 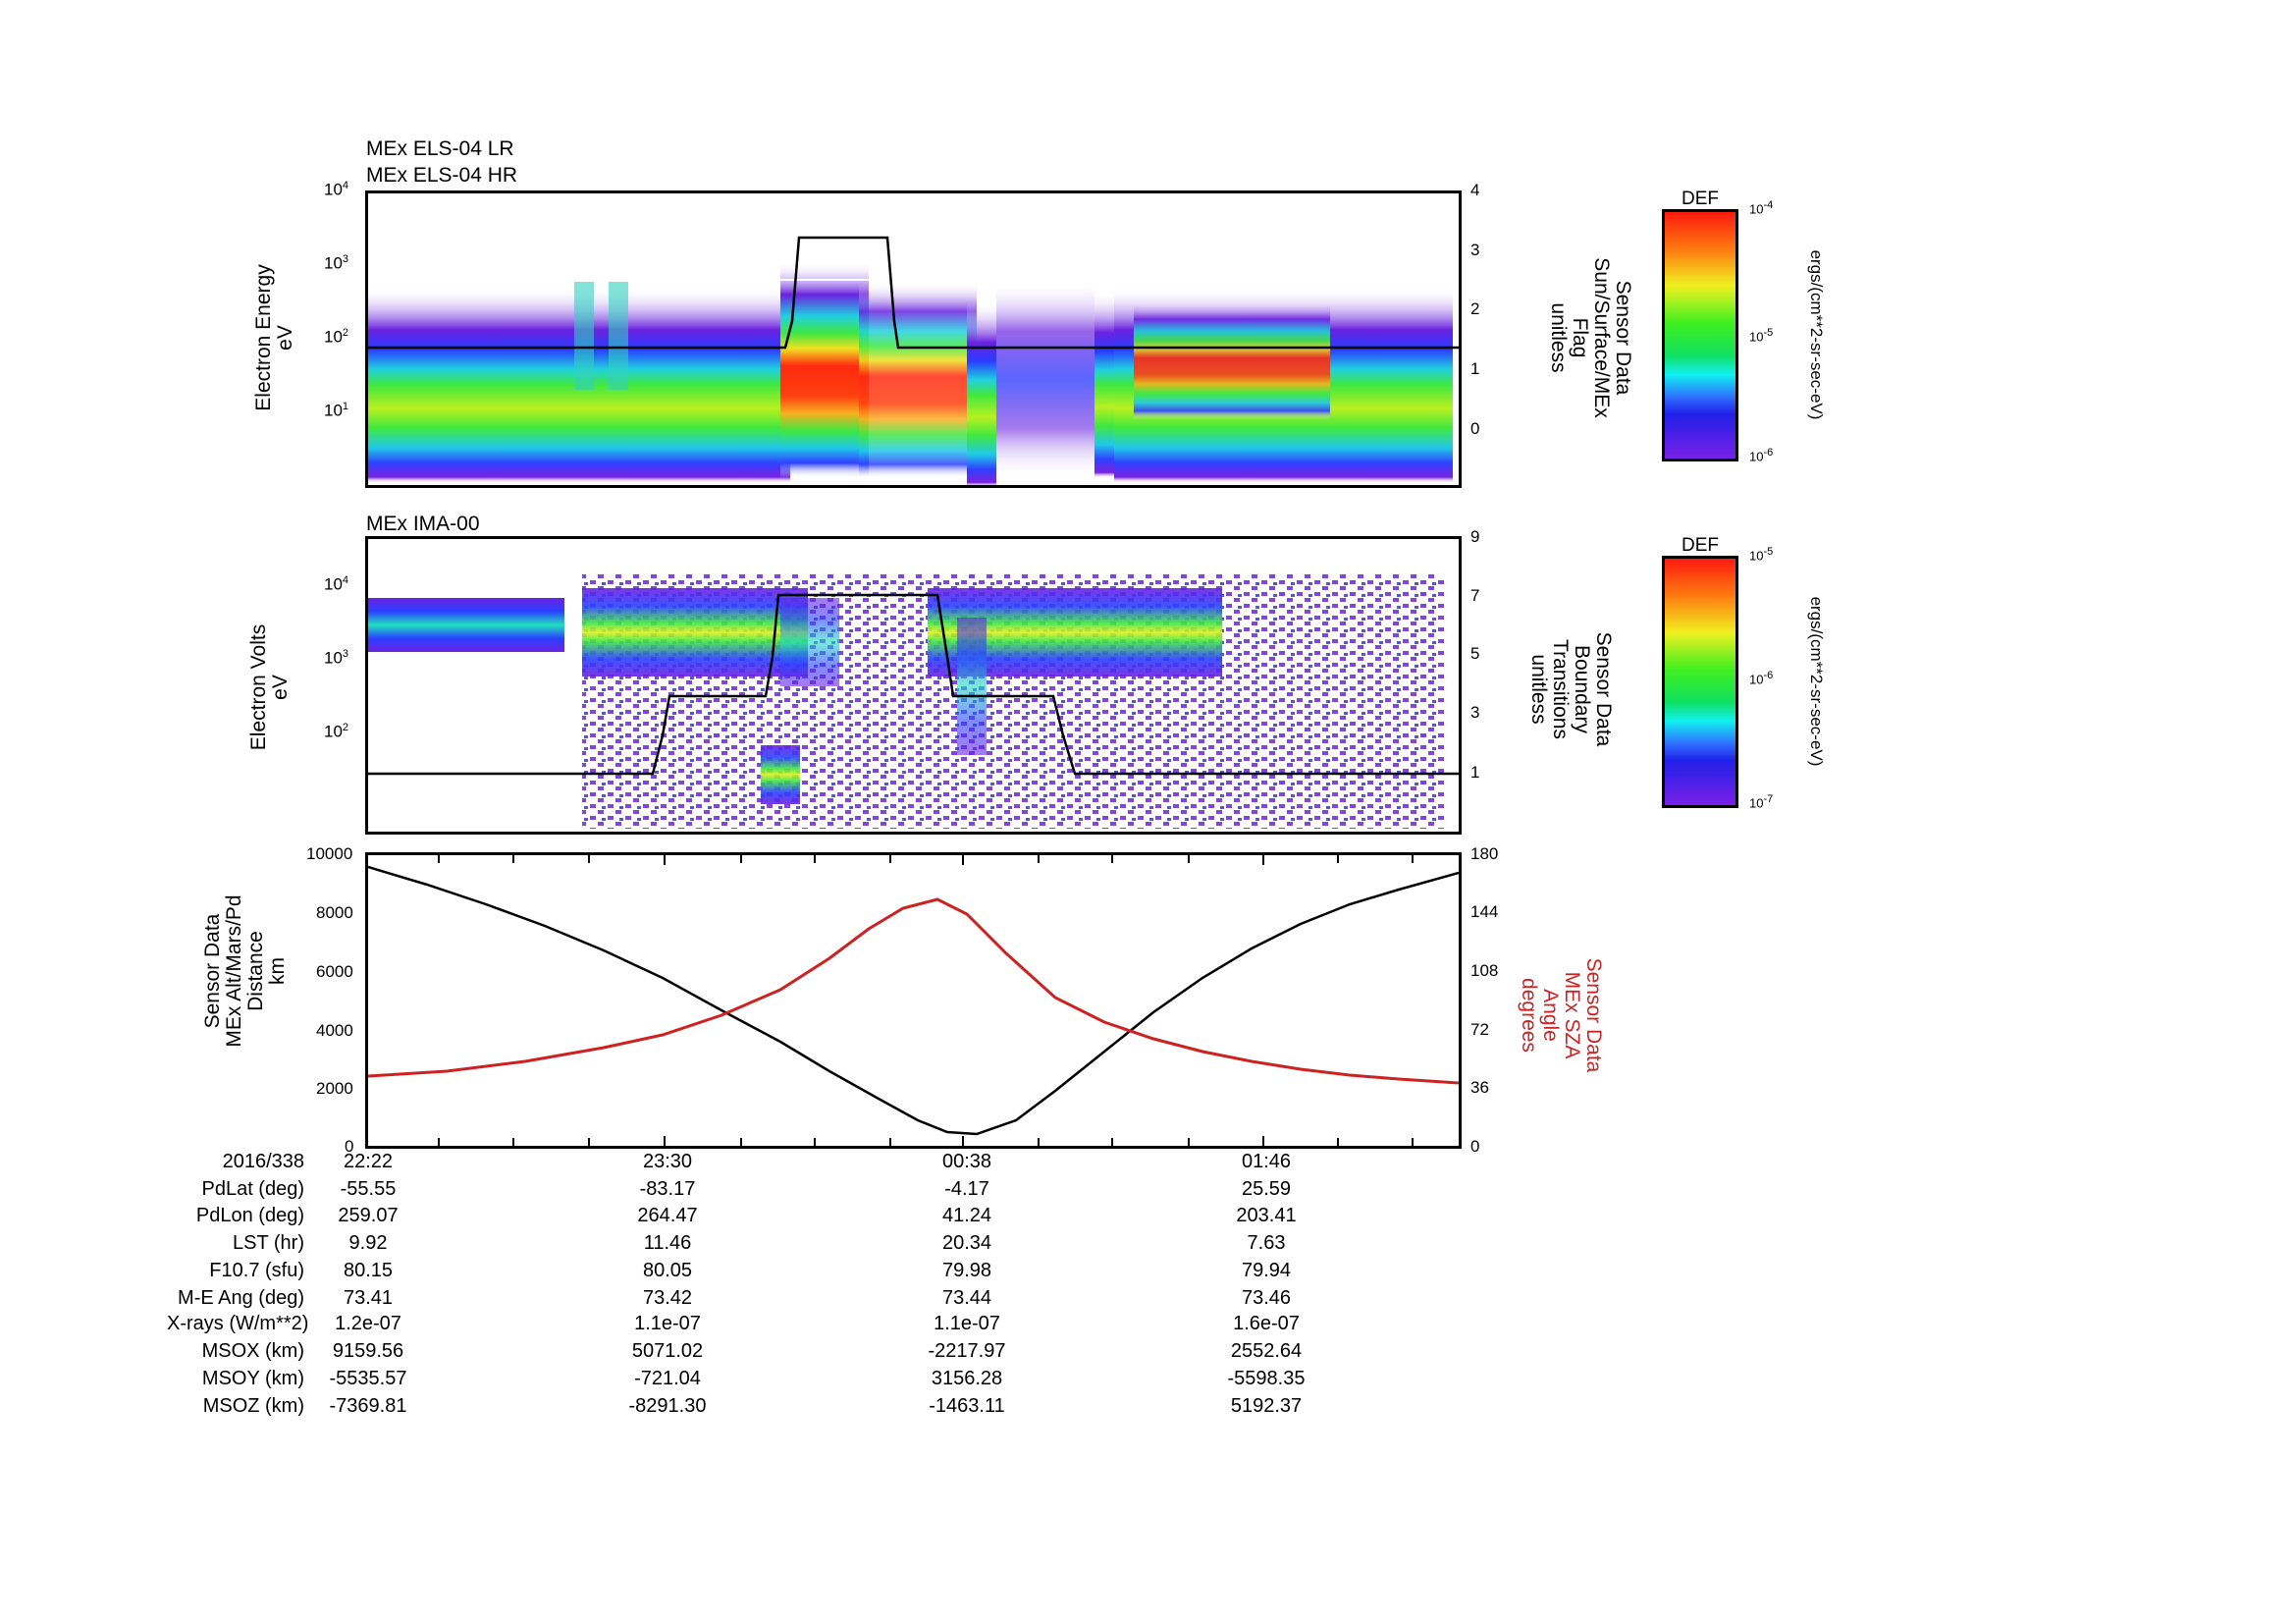 What do you see at coordinates (336, 263) in the screenshot?
I see `panel1-ytick-1e3: 10³` at bounding box center [336, 263].